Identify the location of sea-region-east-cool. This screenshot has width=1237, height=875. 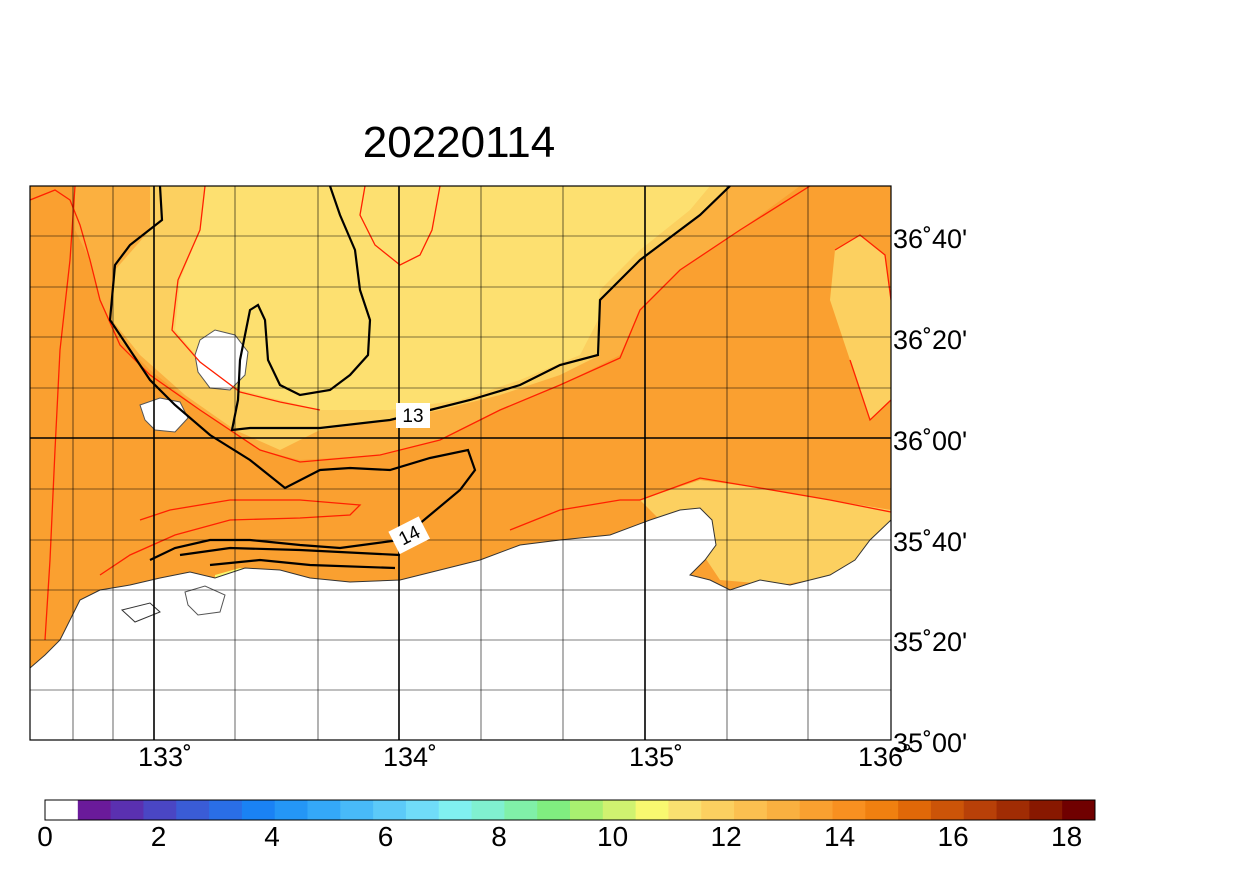
(765, 532).